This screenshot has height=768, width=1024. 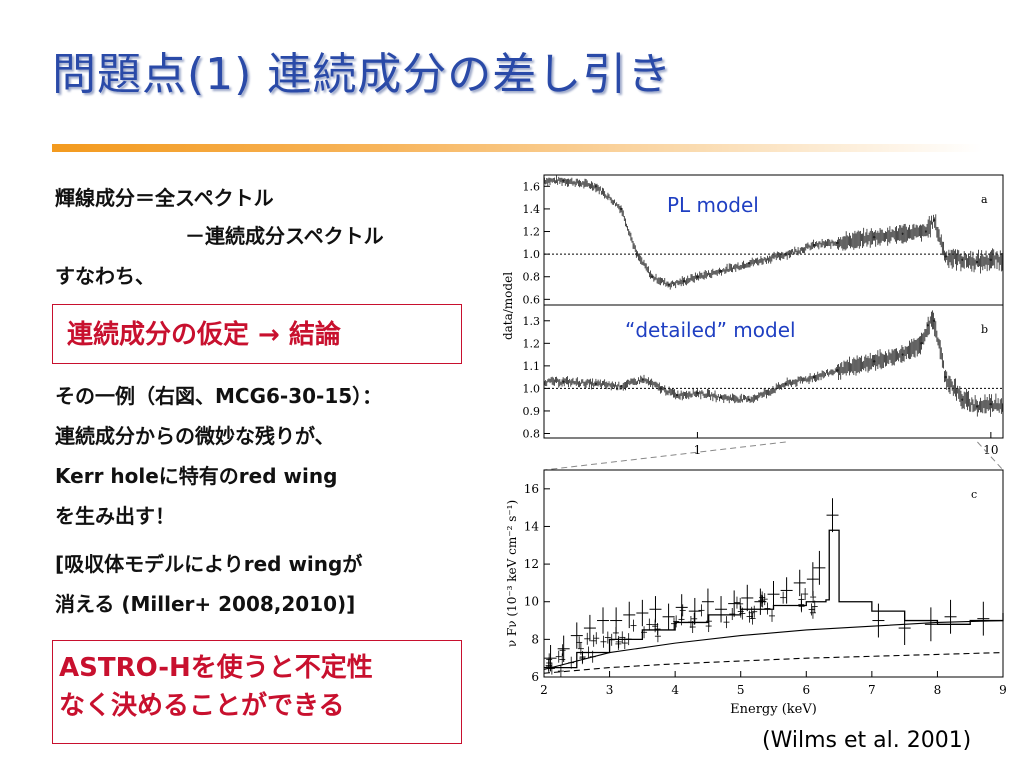 I want to click on conclusion-line-1: ASTRO-Hを使うと不定性, so click(x=216, y=668).